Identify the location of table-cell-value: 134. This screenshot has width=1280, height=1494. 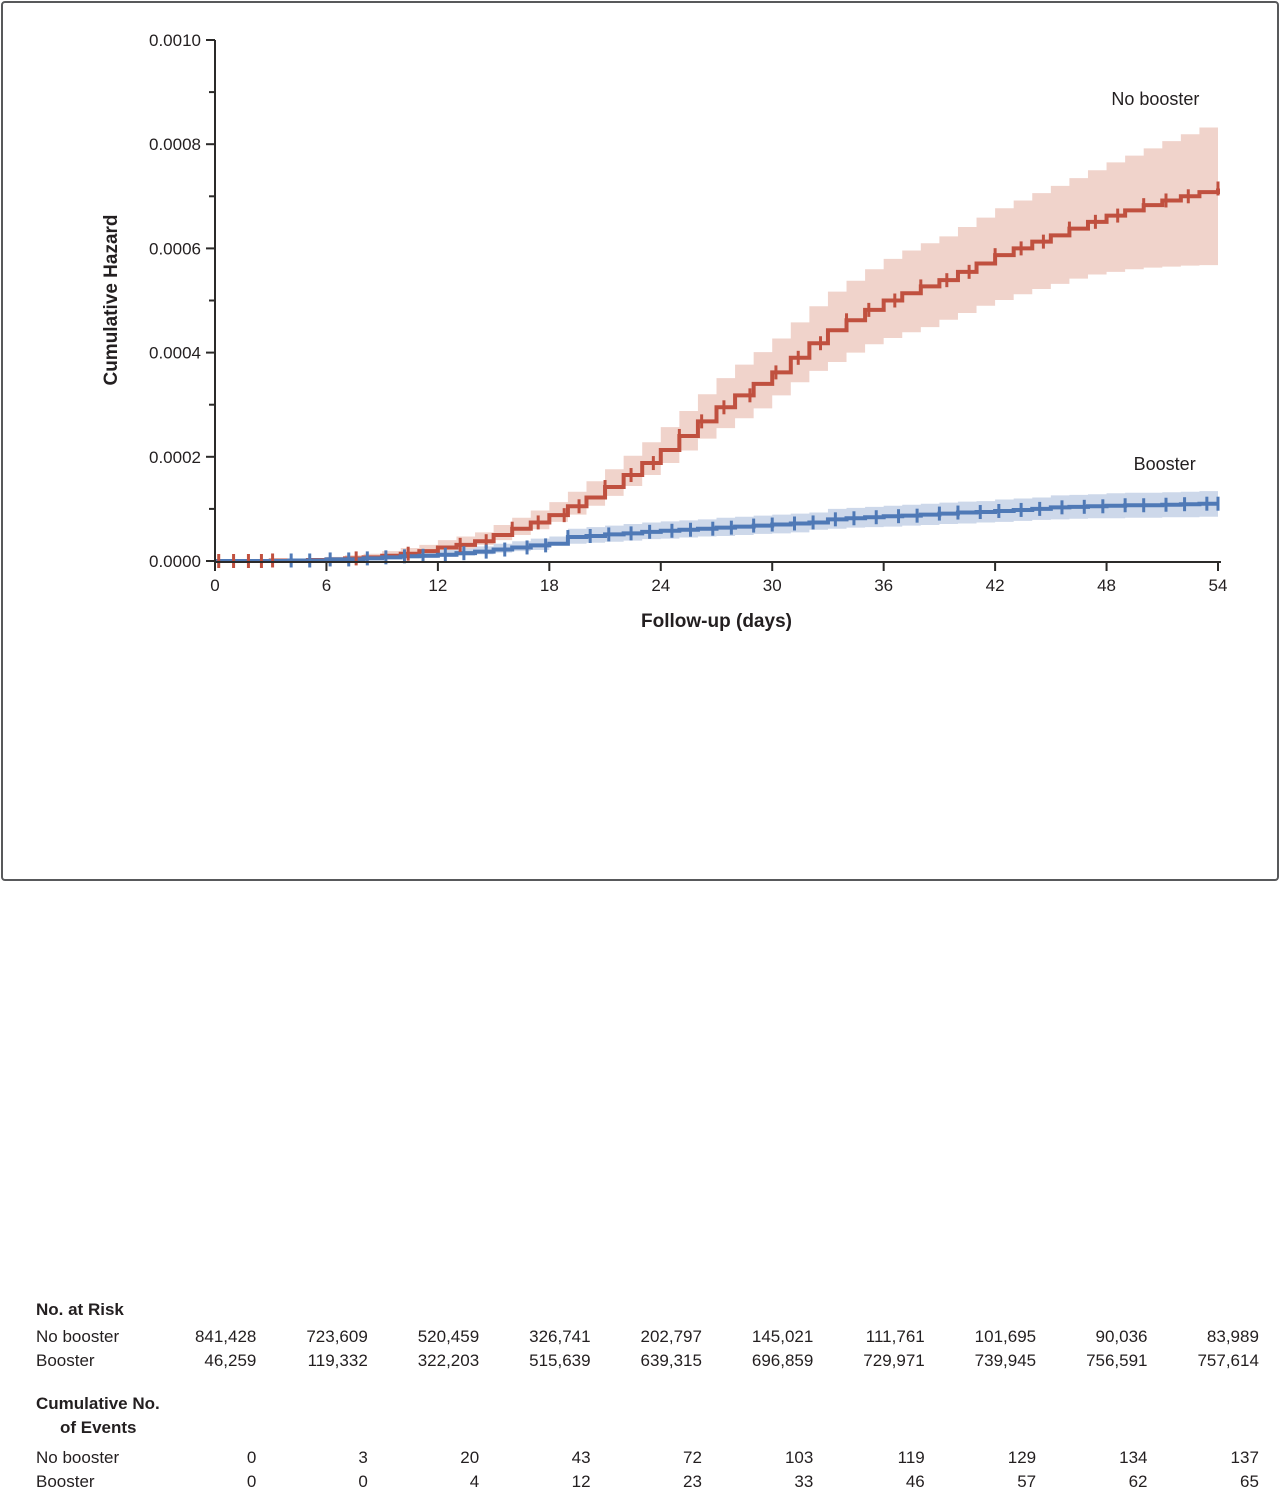
(1133, 1457).